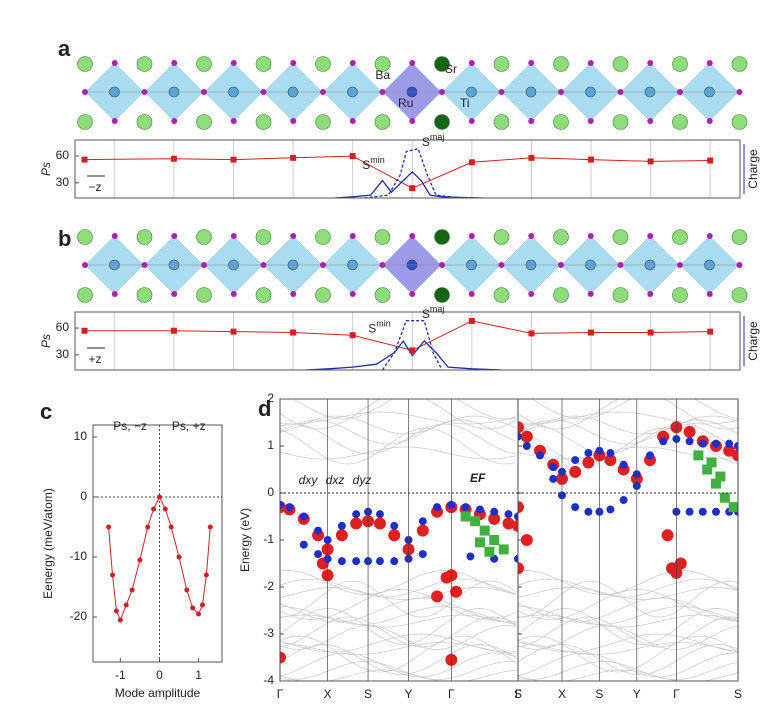  I want to click on x-tick-label: Γ, so click(676, 694).